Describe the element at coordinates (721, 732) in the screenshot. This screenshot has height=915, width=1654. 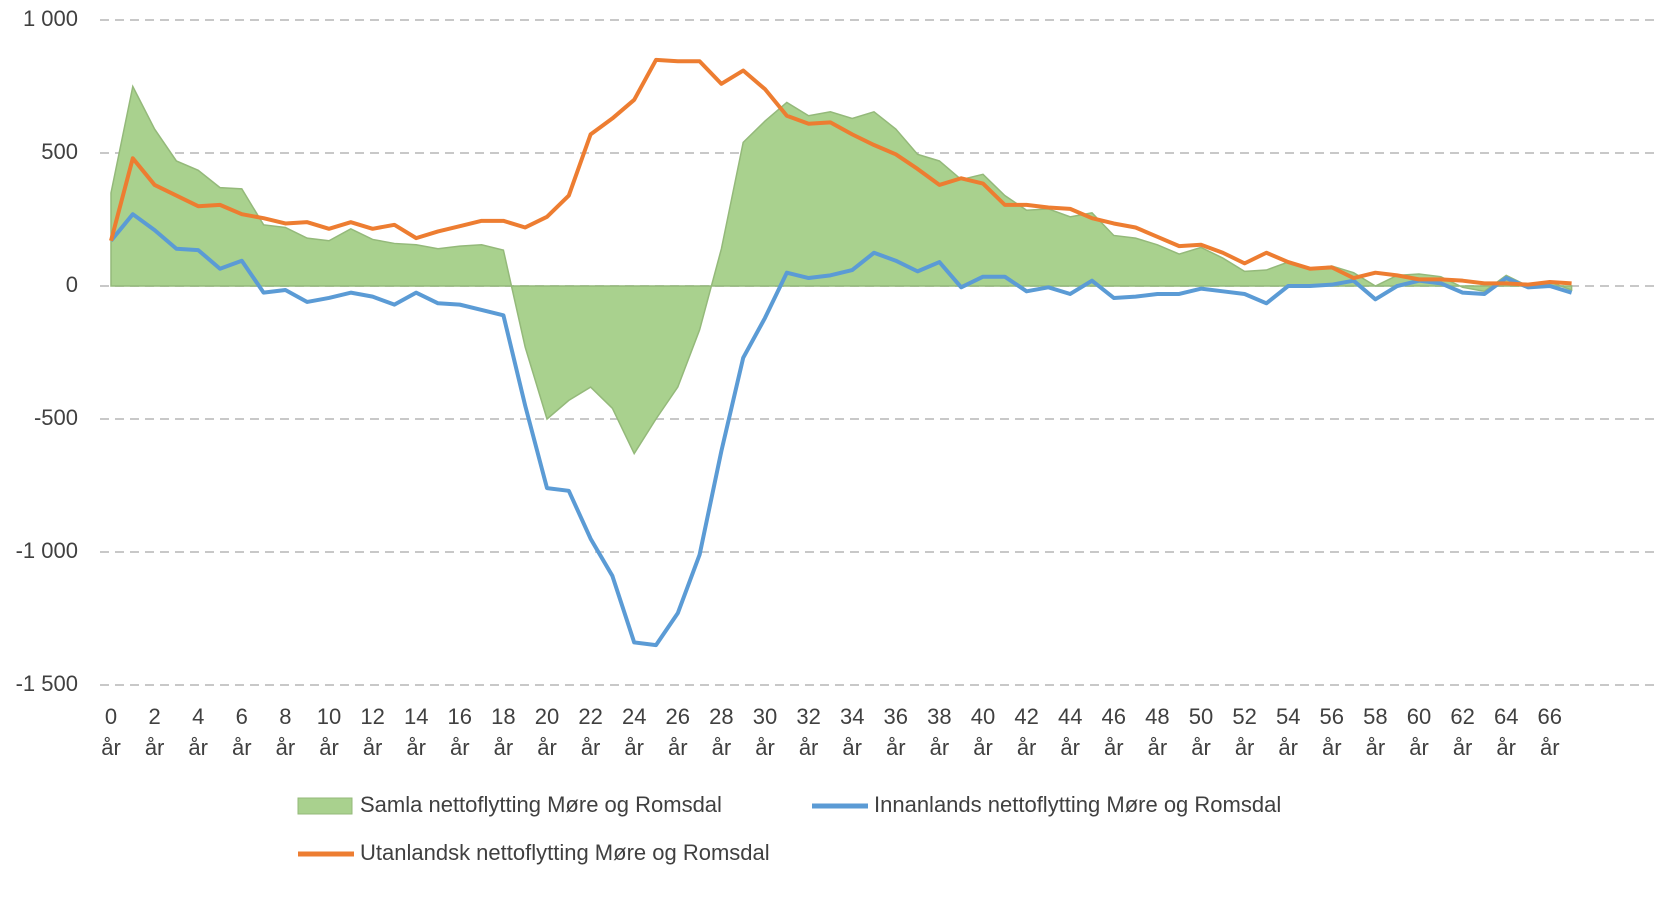
I see `x-tick-label: 28 år` at that location.